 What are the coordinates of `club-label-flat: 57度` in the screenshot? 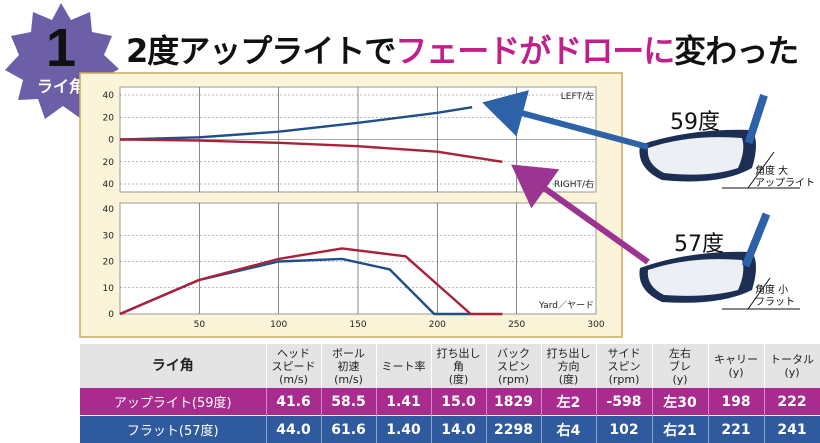 It's located at (699, 242).